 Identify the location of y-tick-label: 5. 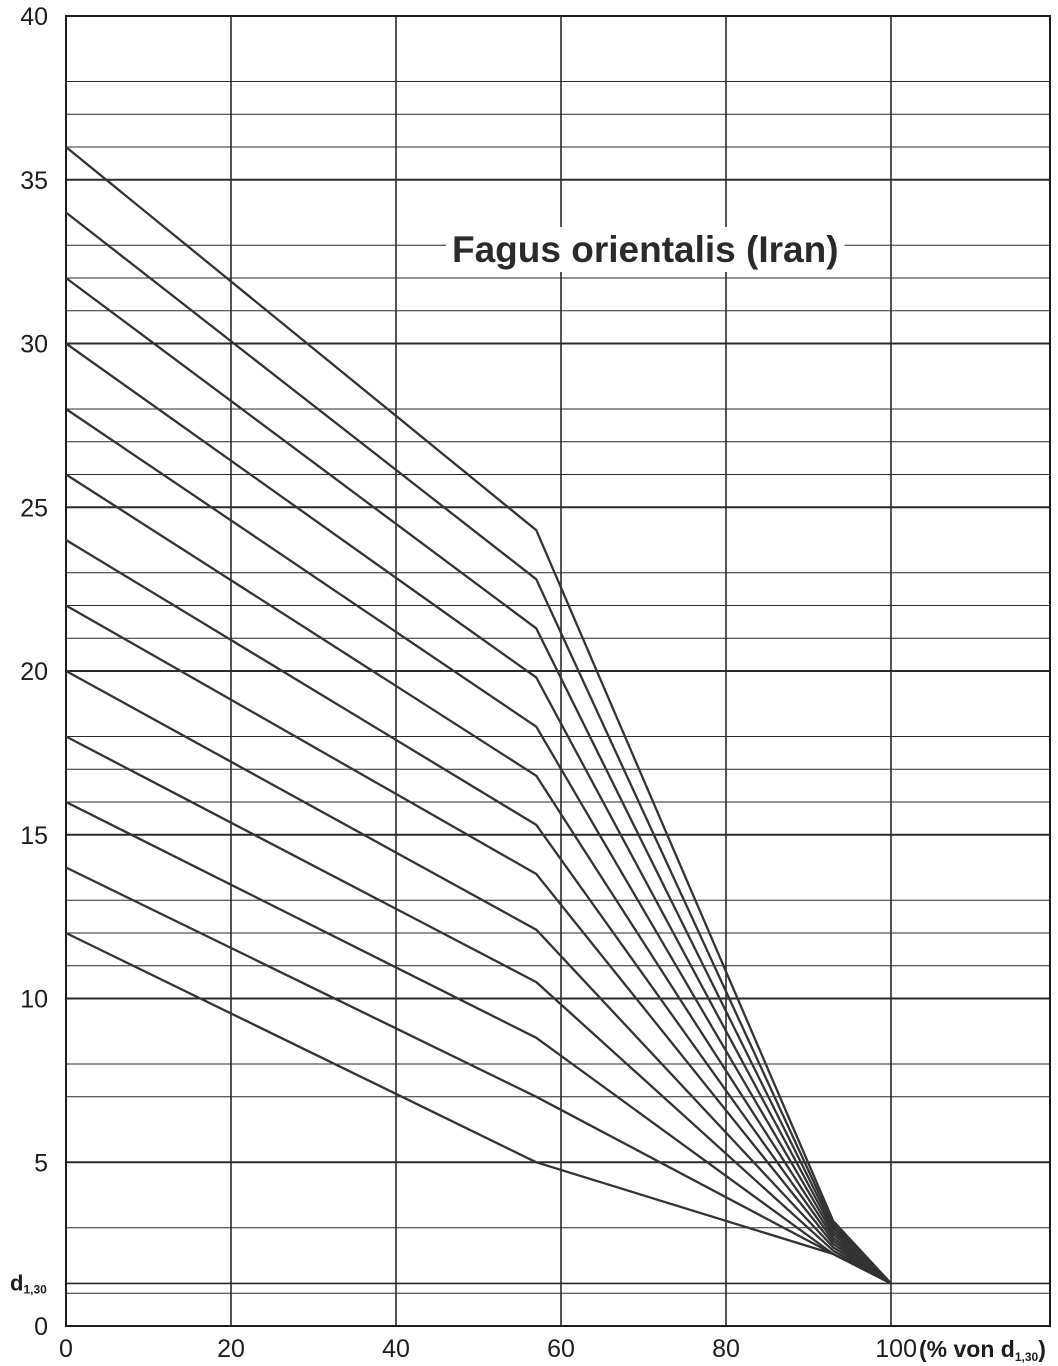
(41, 1163).